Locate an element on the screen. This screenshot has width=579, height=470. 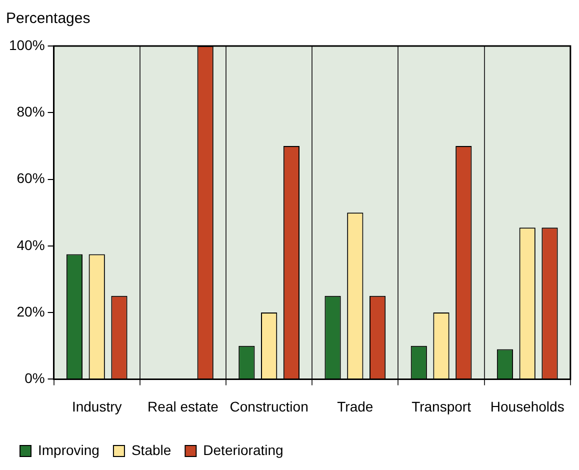
x-tick-label: Transport is located at coordinates (442, 406).